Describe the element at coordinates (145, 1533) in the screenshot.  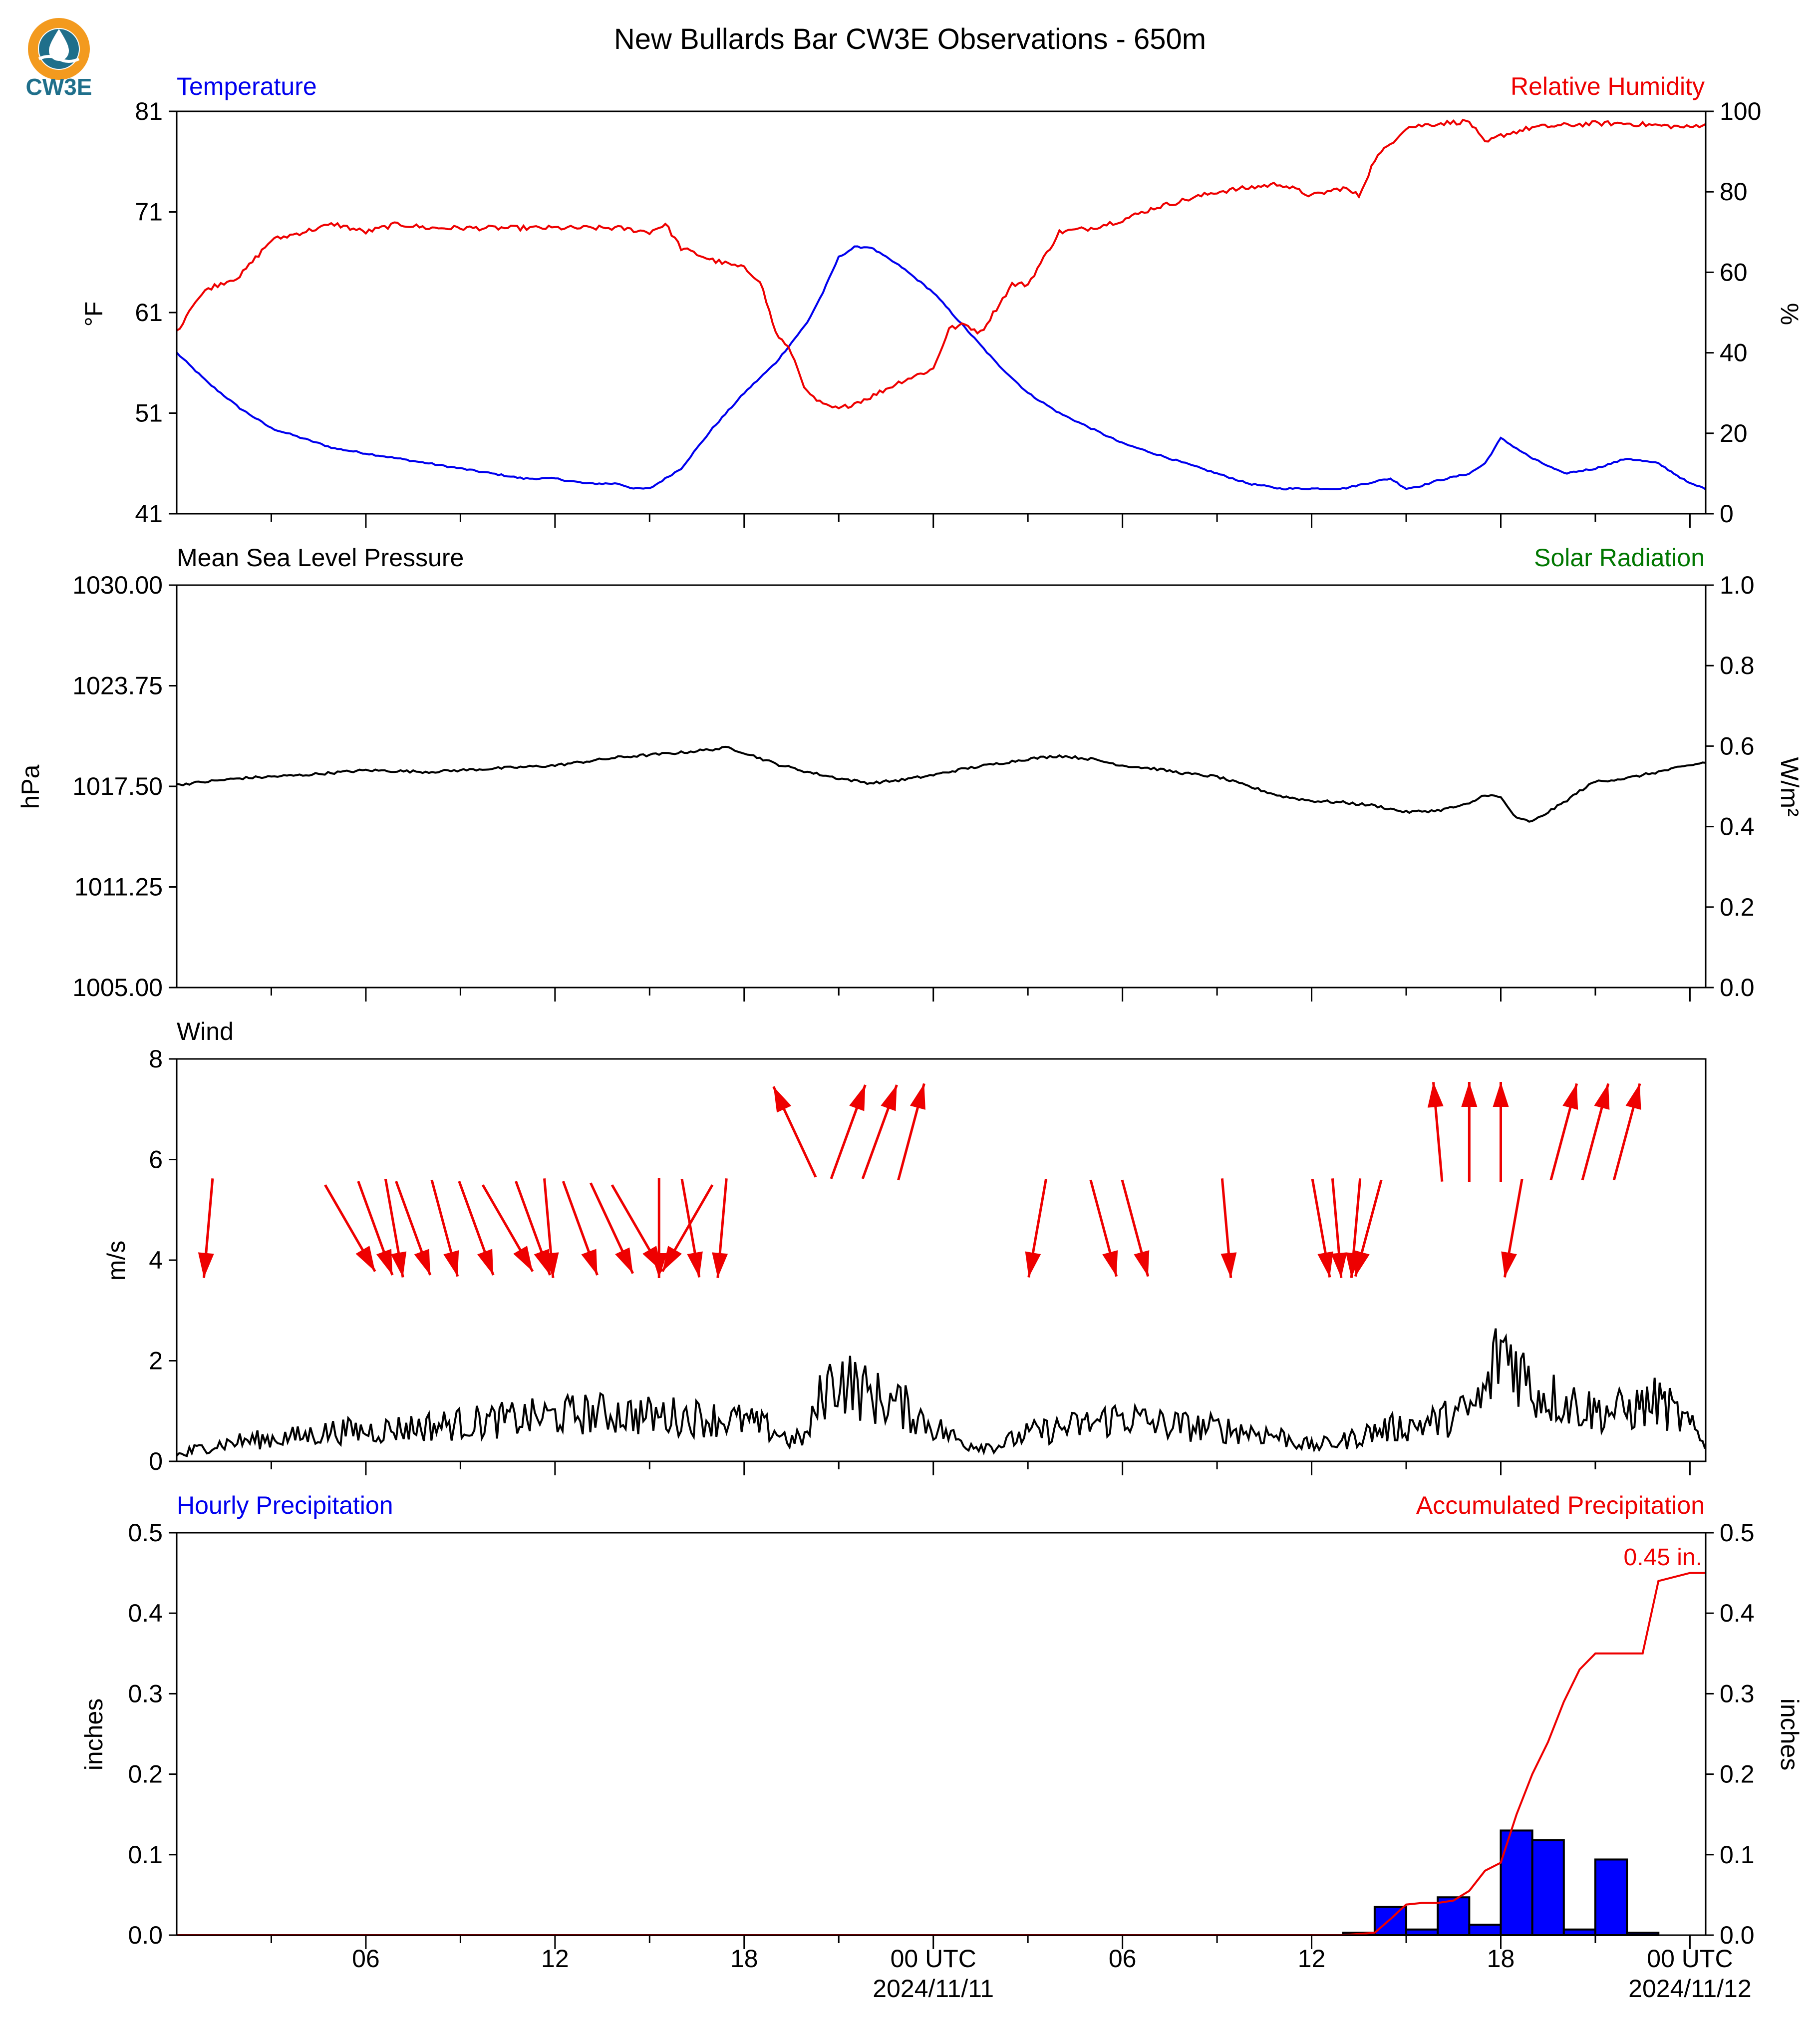
I see `y-tick-label: 0.5` at that location.